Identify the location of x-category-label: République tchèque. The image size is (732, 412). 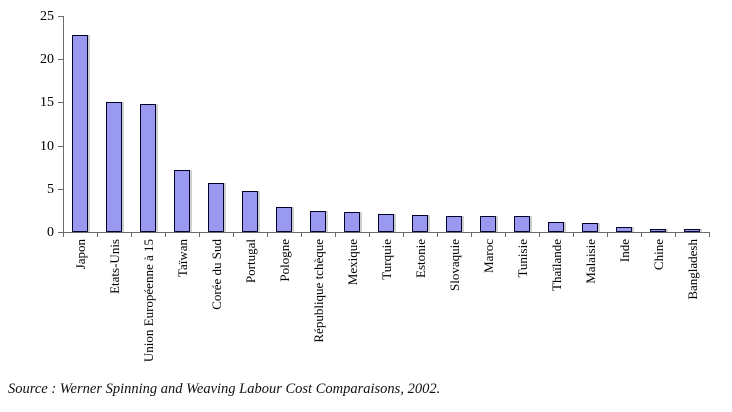
(318, 291).